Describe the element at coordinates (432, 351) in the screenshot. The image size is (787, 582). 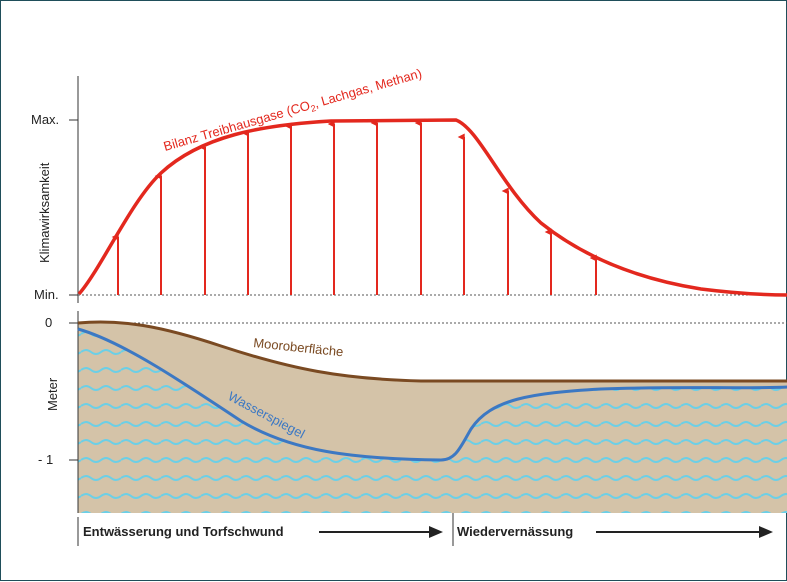
I see `moor-surface-curve` at that location.